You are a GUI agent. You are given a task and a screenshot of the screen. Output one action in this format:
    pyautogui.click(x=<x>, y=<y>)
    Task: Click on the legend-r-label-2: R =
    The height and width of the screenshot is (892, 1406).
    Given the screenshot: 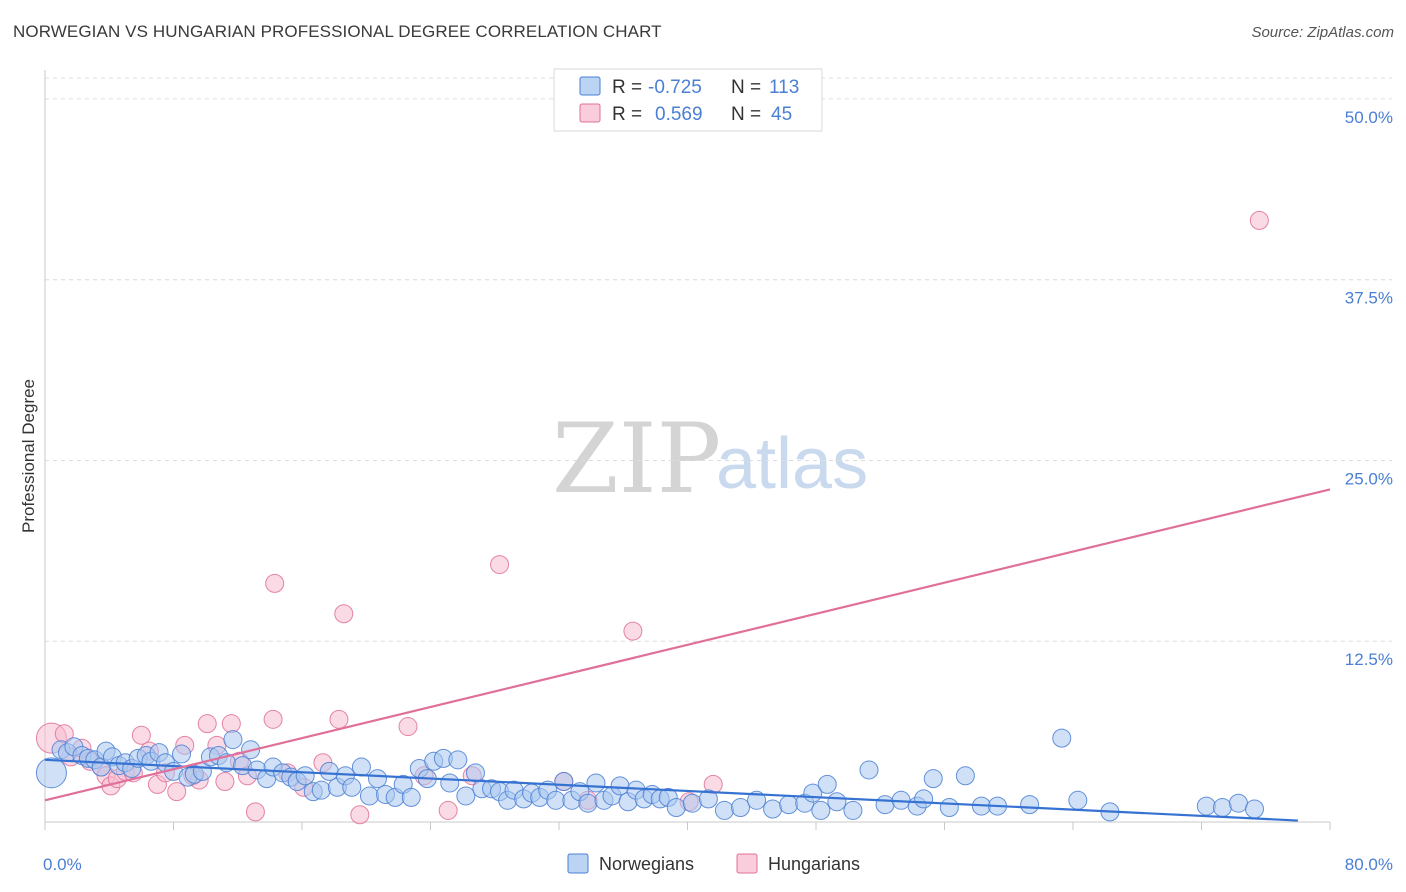 What is the action you would take?
    pyautogui.click(x=627, y=114)
    